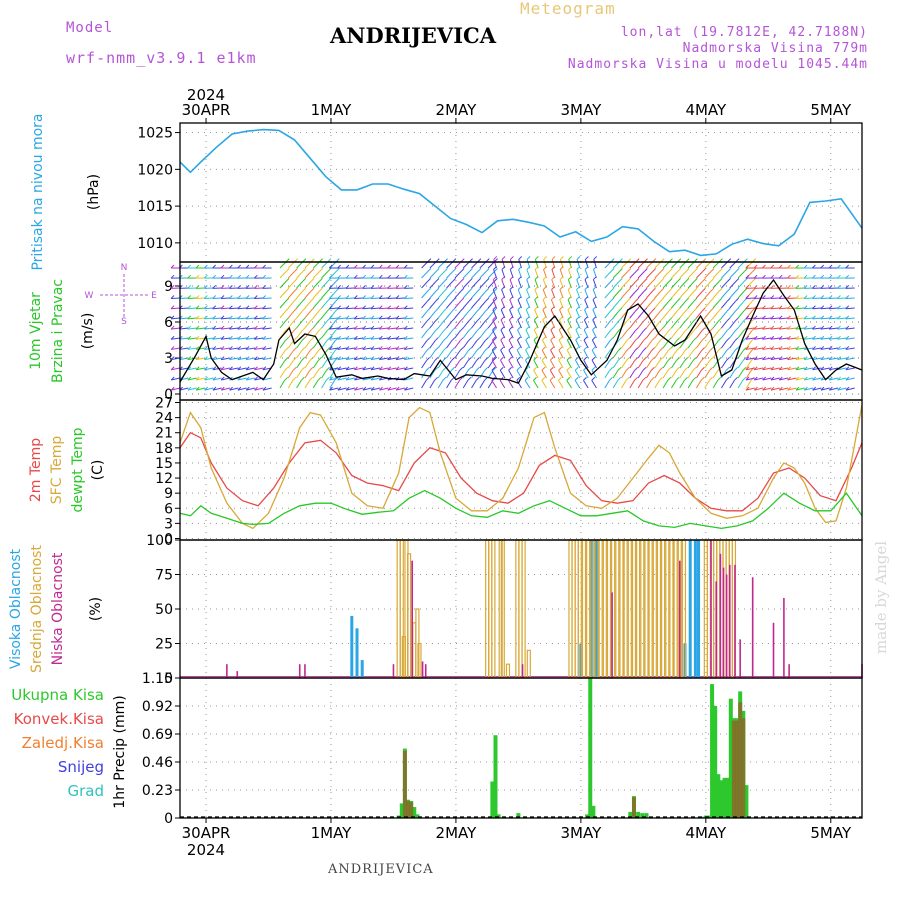 This screenshot has width=900, height=900. Describe the element at coordinates (157, 791) in the screenshot. I see `y-tick-label: 0.23` at that location.